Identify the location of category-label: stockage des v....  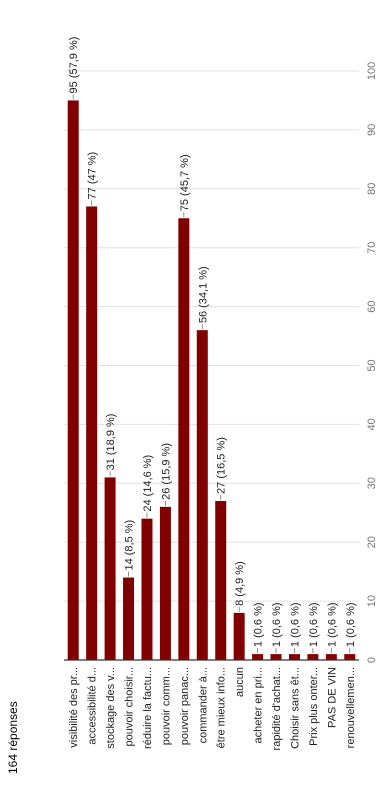
(111, 708).